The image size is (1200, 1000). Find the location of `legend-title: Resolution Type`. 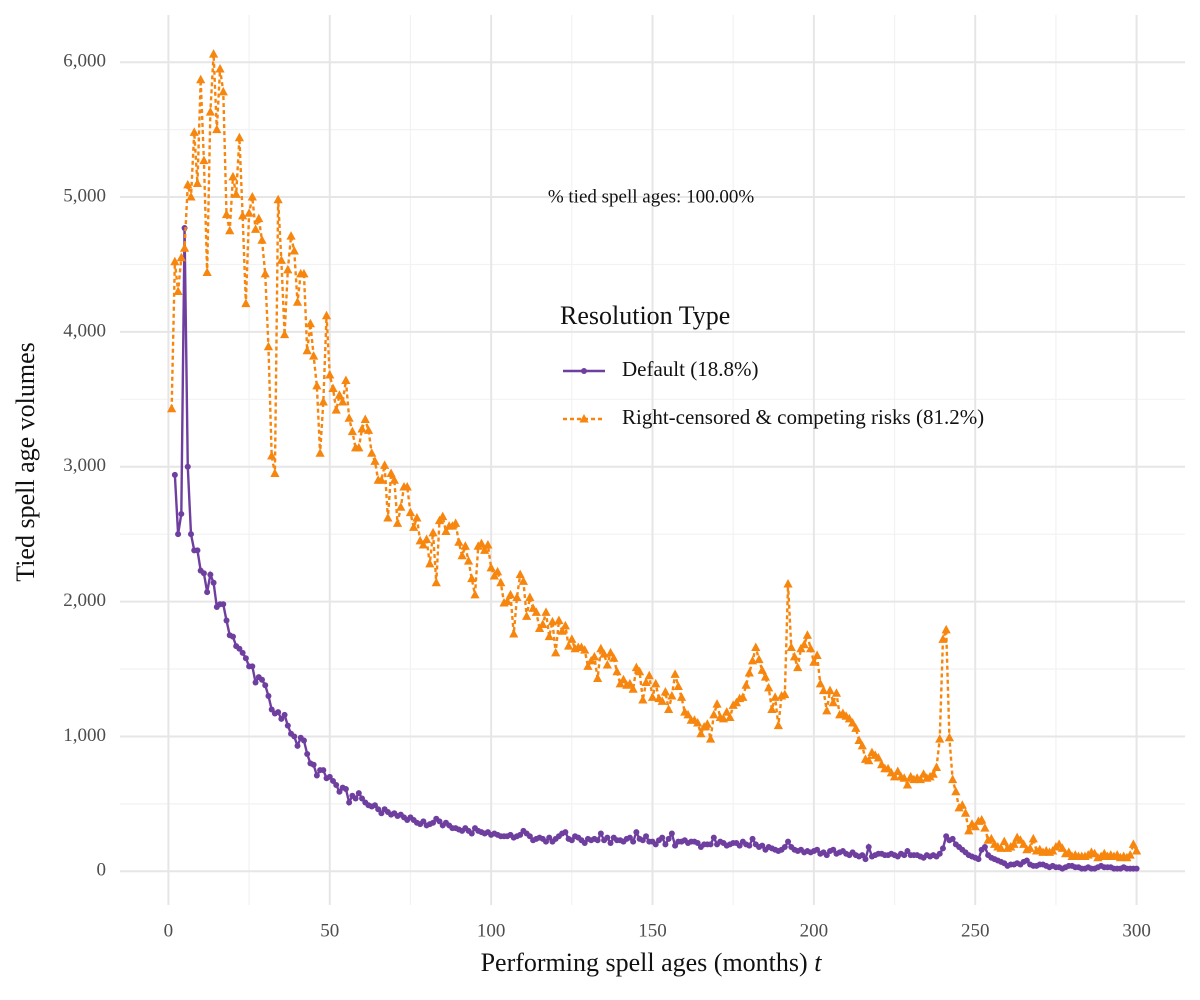

legend-title: Resolution Type is located at coordinates (645, 315).